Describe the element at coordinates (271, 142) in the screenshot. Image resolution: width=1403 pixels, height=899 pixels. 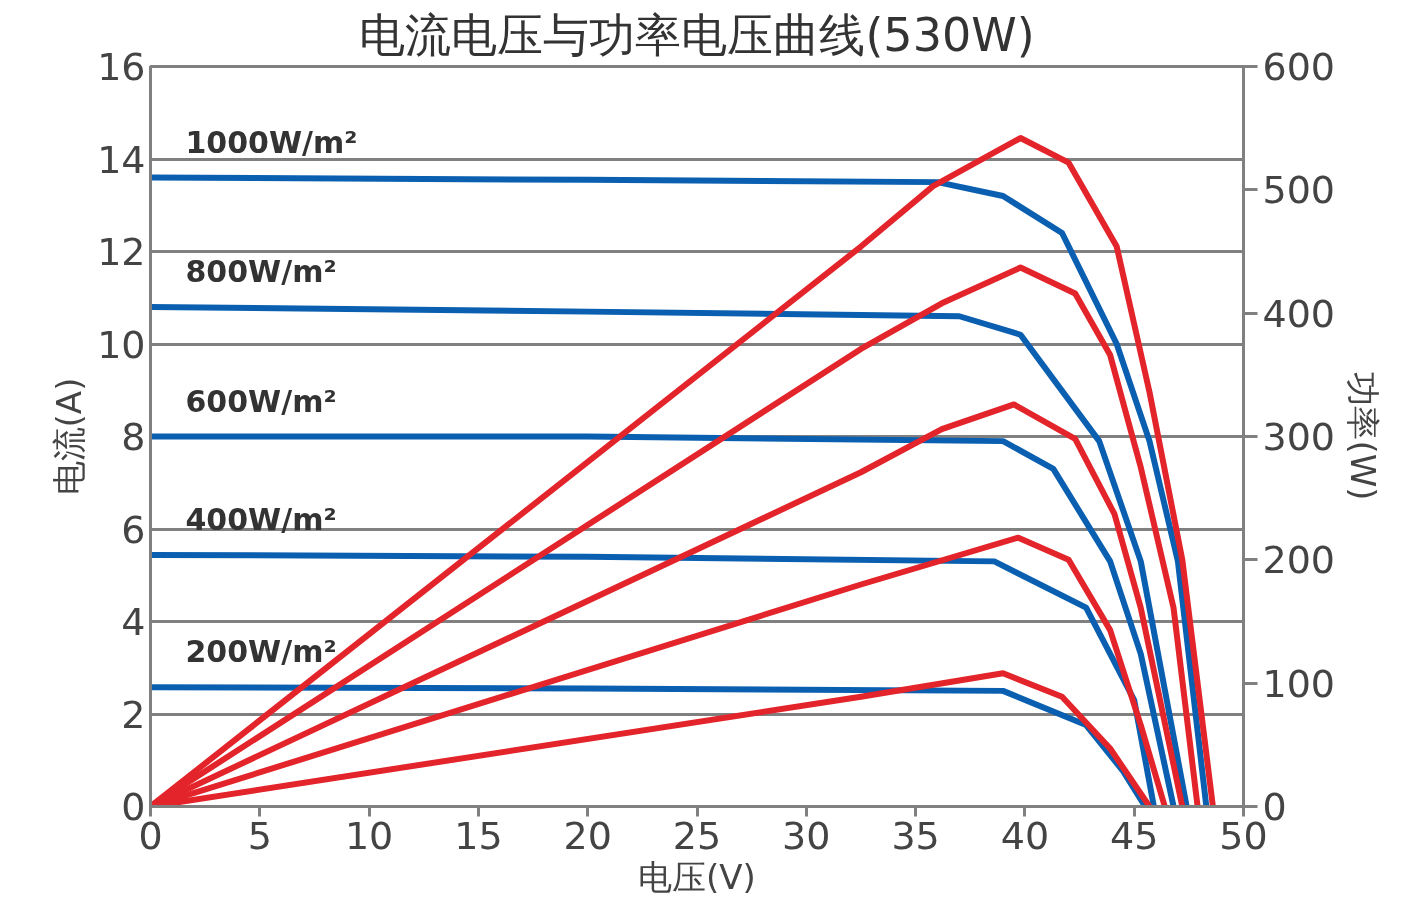
I see `annotation: 1000W/m²` at that location.